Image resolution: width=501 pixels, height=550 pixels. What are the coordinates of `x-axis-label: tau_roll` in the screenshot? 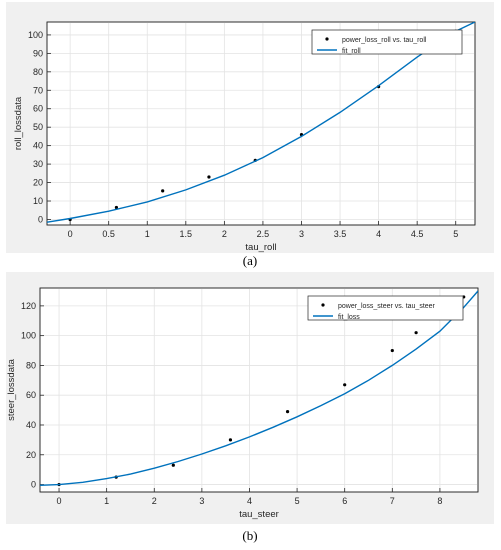 It's located at (260, 247).